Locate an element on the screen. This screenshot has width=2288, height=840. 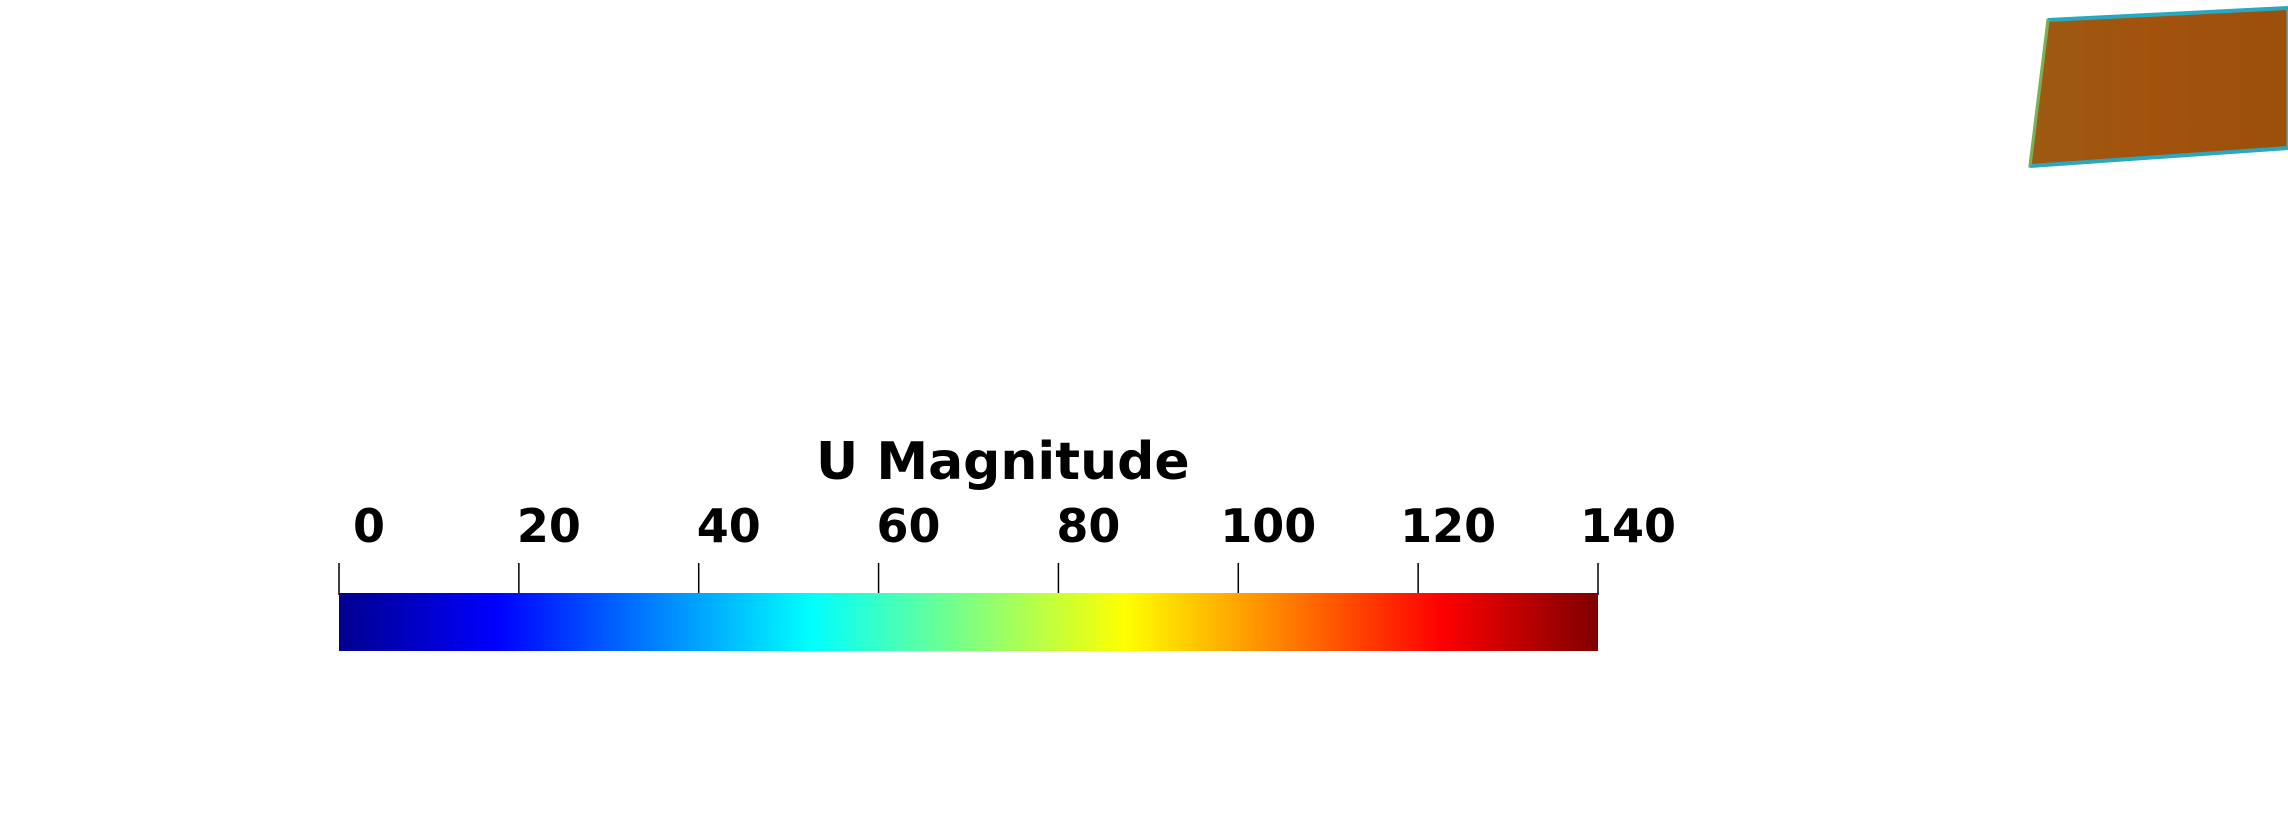
colorbar-gradient is located at coordinates (968, 622).